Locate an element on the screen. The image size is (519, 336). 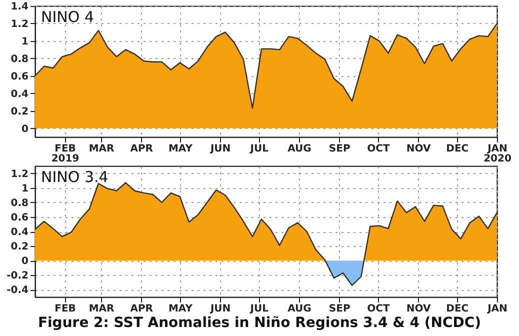
x-tick-label: JAN is located at coordinates (497, 309).